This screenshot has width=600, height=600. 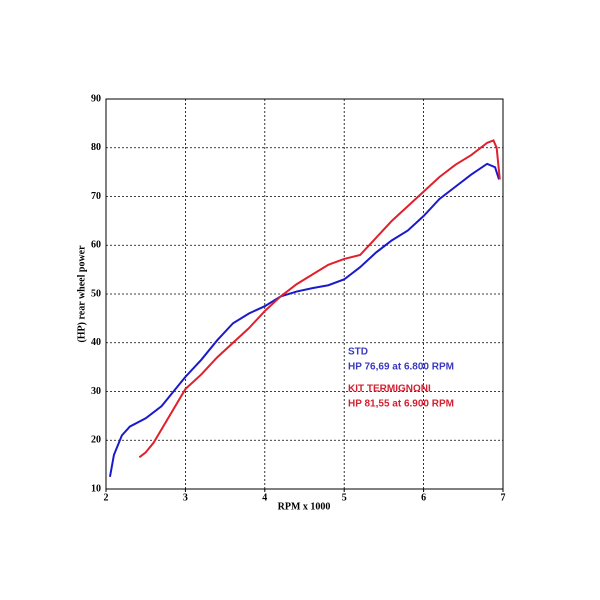 What do you see at coordinates (389, 389) in the screenshot?
I see `annotation: KIT TERMIGNONI` at bounding box center [389, 389].